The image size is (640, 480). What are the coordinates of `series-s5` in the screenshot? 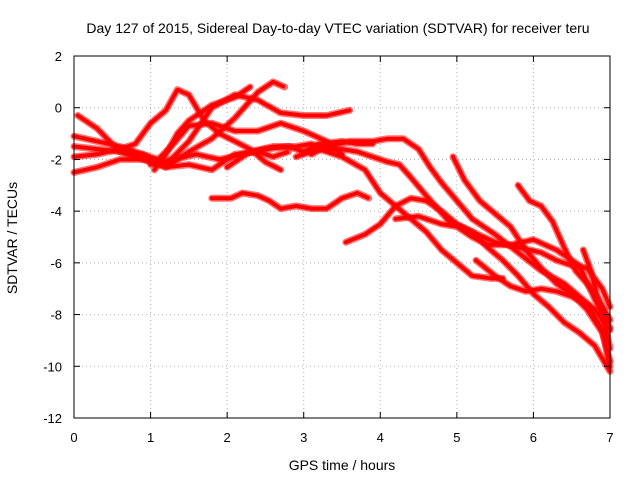 It's located at (183, 143).